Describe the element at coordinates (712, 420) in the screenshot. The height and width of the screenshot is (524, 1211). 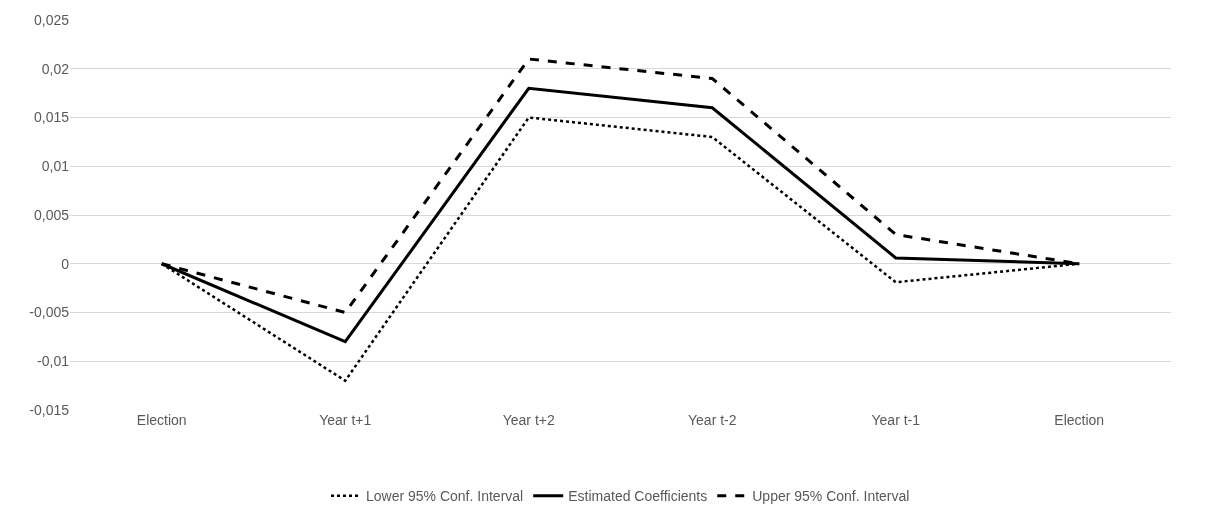
I see `x-tick-label: Year t-2` at that location.